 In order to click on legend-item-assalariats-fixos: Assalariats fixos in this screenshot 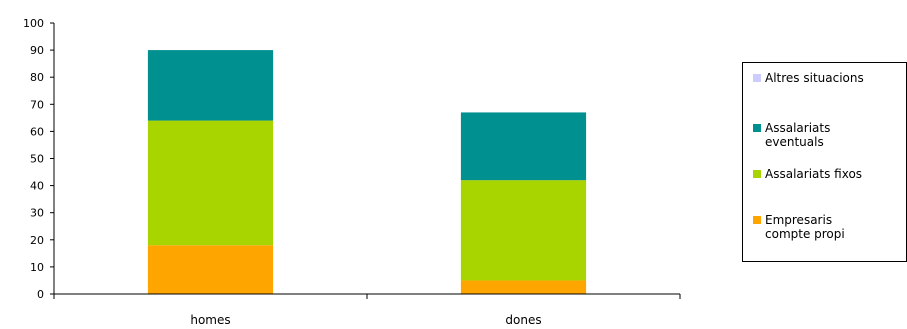, I will do `click(807, 174)`.